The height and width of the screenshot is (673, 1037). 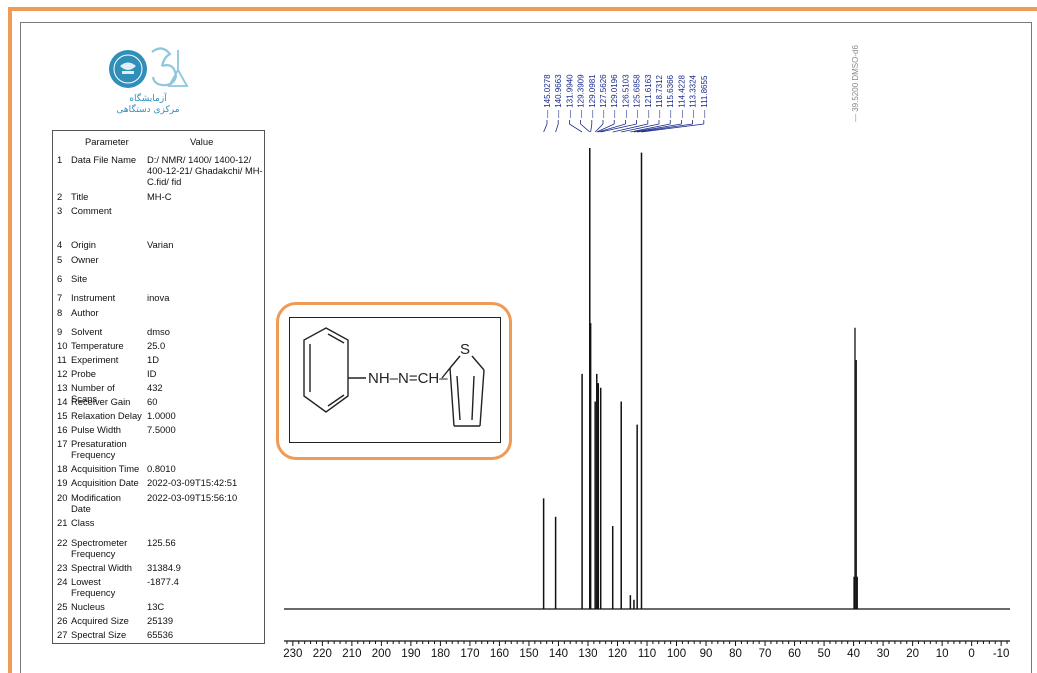 I want to click on row-number: 27, so click(x=62, y=634).